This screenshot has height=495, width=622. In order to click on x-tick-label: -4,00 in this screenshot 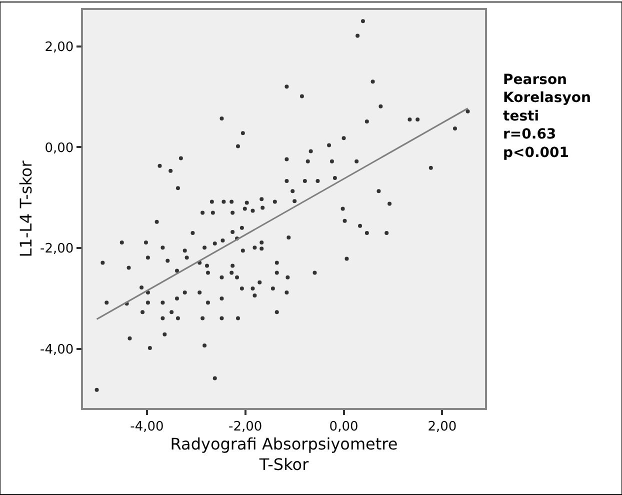, I will do `click(147, 426)`.